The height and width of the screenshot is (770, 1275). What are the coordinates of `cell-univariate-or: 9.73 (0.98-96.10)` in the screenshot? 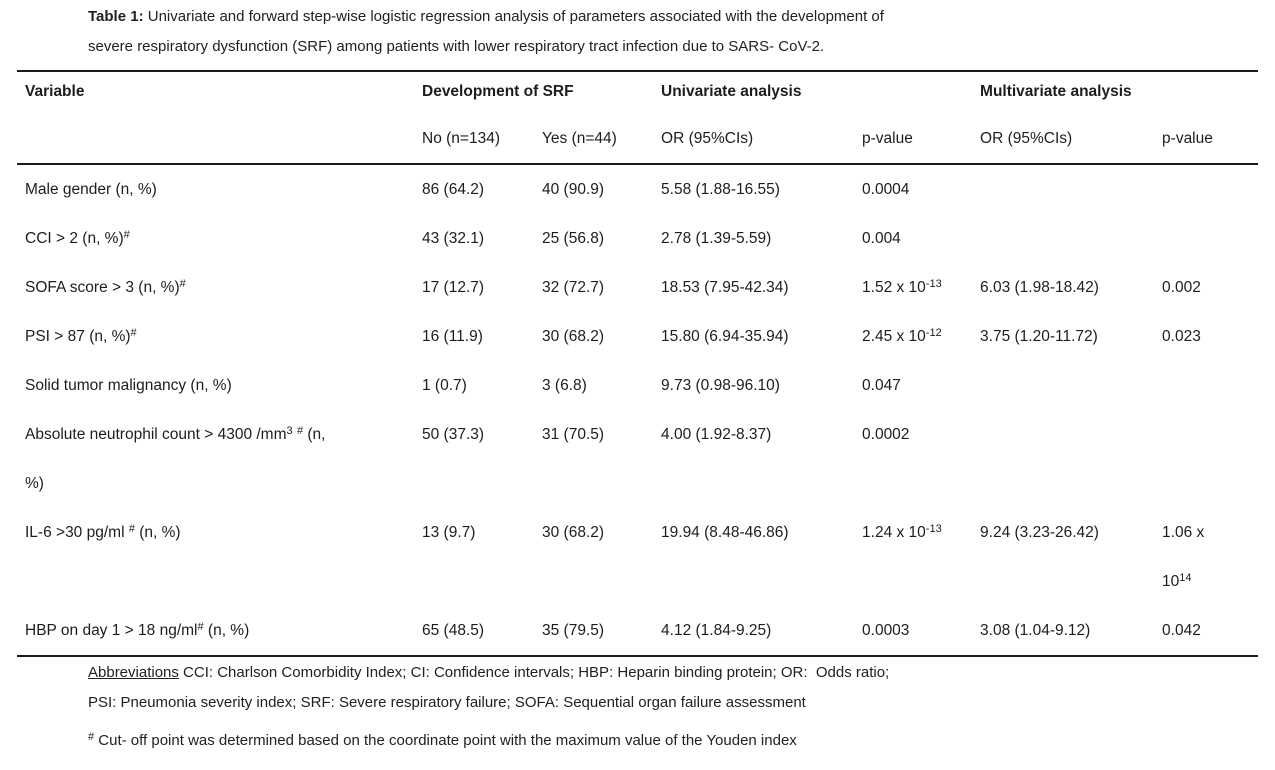 It's located at (720, 385).